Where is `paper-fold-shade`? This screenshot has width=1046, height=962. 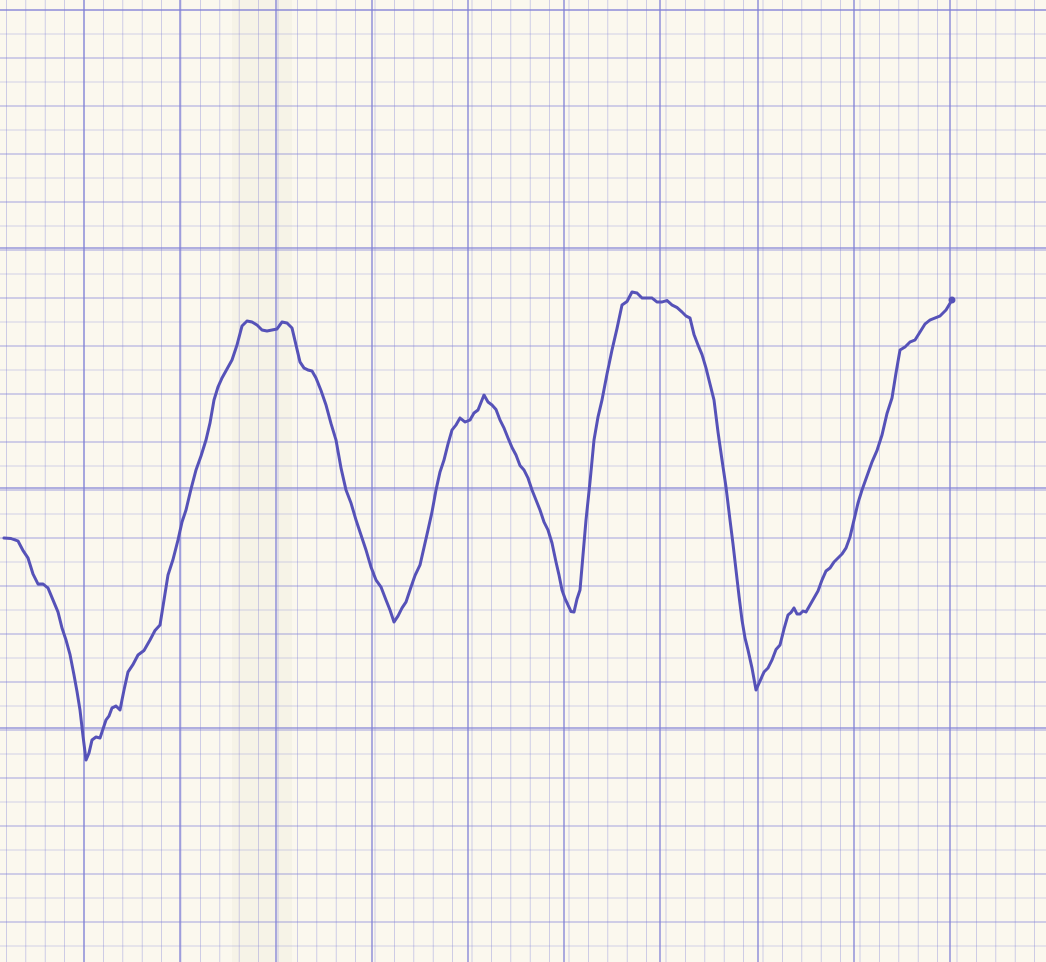 paper-fold-shade is located at coordinates (262, 481).